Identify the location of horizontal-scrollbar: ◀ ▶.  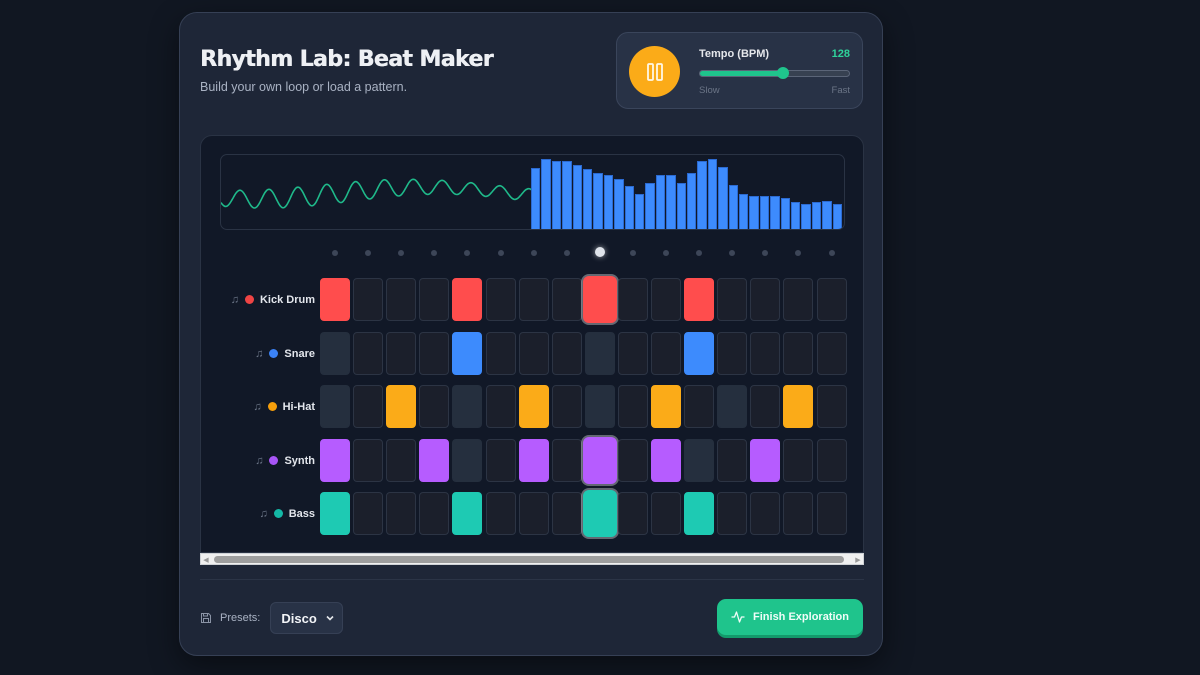
(532, 559).